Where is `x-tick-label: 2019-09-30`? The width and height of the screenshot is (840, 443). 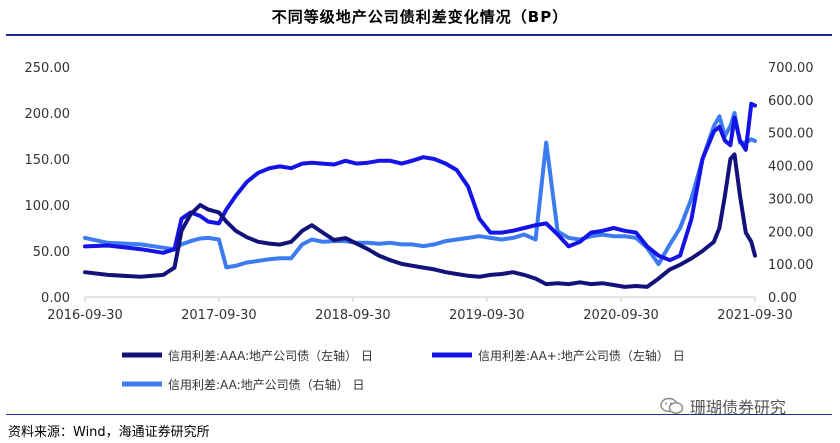
x-tick-label: 2019-09-30 is located at coordinates (487, 315).